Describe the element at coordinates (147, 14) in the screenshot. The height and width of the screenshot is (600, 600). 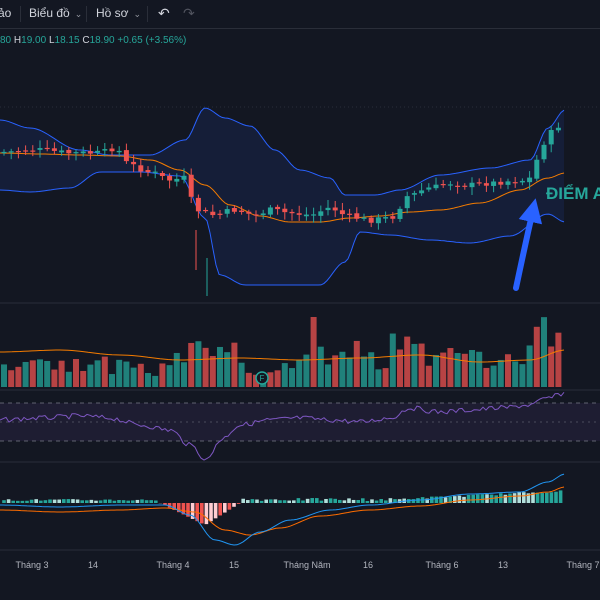
I see `toolbar-separator` at that location.